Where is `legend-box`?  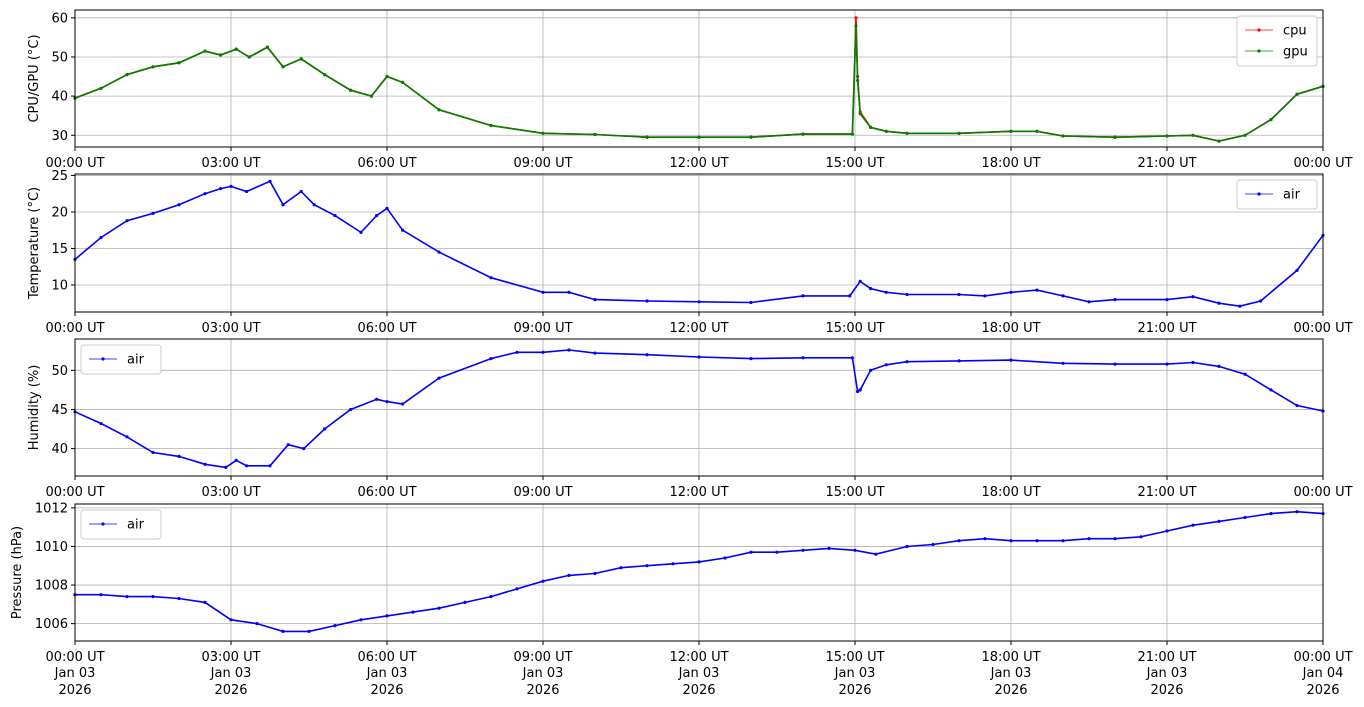
legend-box is located at coordinates (121, 359).